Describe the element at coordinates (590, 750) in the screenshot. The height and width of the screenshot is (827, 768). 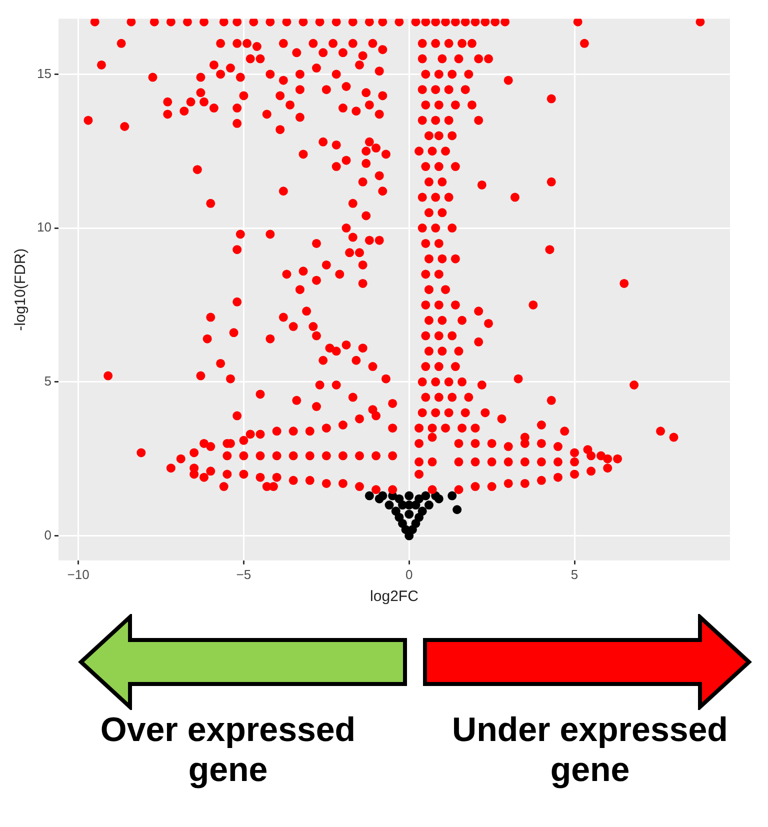
I see `text: Under expressed gene` at that location.